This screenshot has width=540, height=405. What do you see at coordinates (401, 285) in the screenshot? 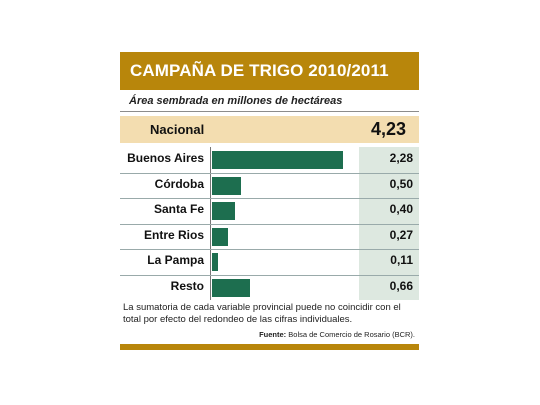
I see `value-label: 0,66` at bounding box center [401, 285].